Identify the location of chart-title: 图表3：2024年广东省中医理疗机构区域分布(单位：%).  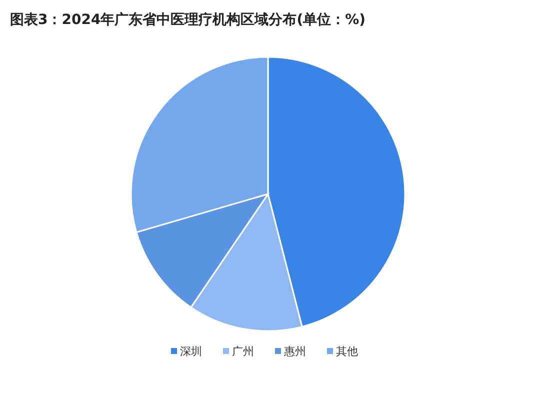
(188, 19).